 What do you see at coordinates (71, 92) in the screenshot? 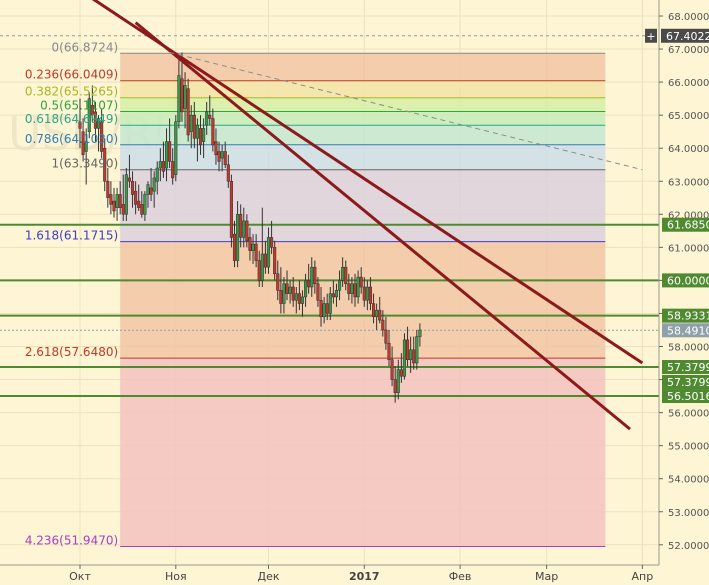
I see `fib-level-label: 0.382(65.5265)` at bounding box center [71, 92].